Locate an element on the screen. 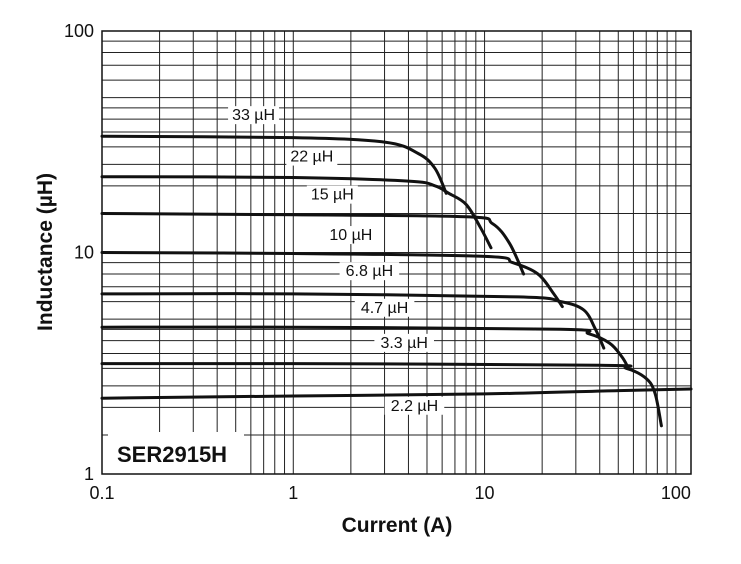 The image size is (741, 564). product-label: SER2915H is located at coordinates (172, 454).